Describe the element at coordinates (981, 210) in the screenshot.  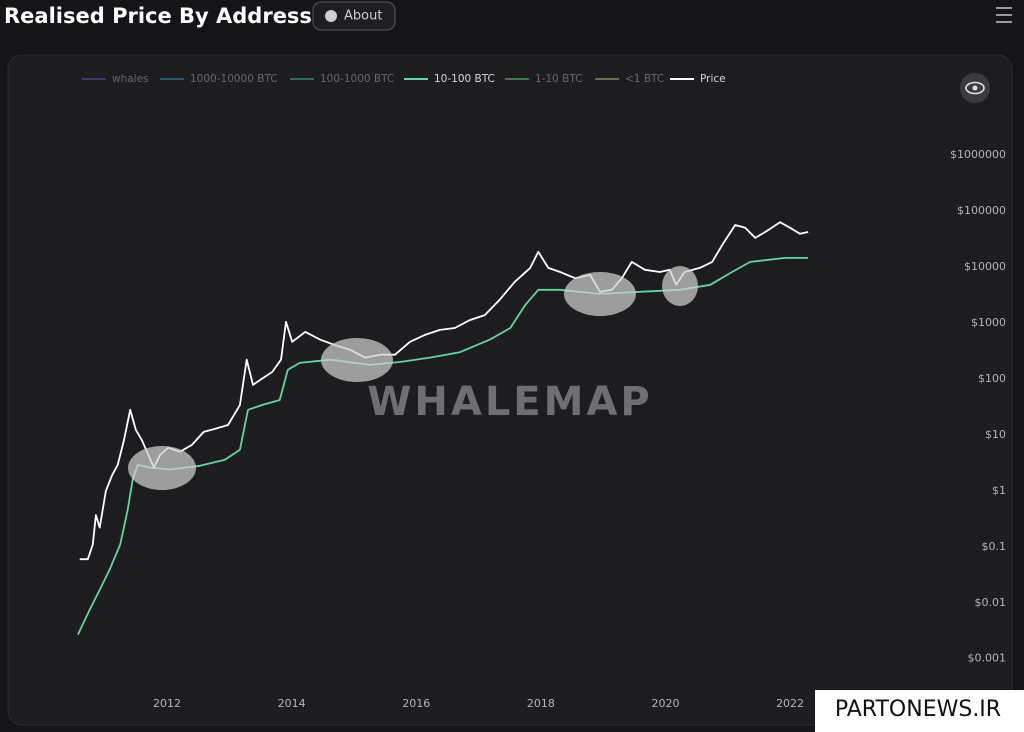
I see `y-tick-label: $100000` at that location.